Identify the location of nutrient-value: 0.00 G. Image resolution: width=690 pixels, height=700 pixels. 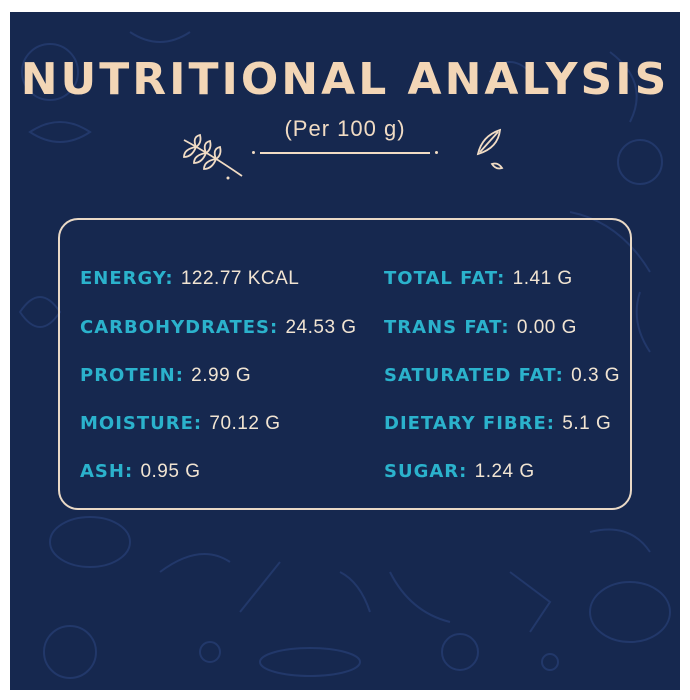
(546, 327).